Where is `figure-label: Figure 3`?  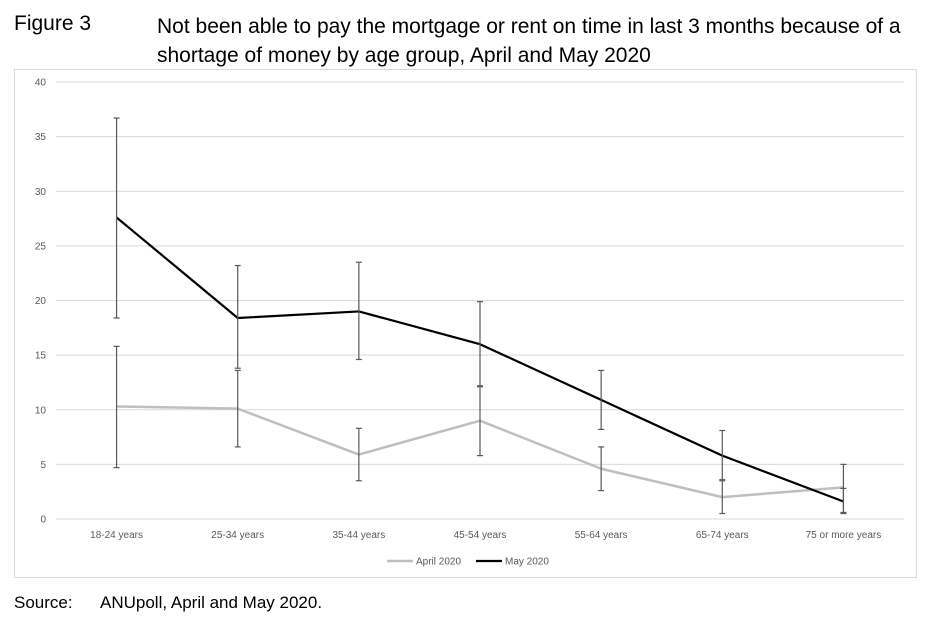
figure-label: Figure 3 is located at coordinates (53, 23).